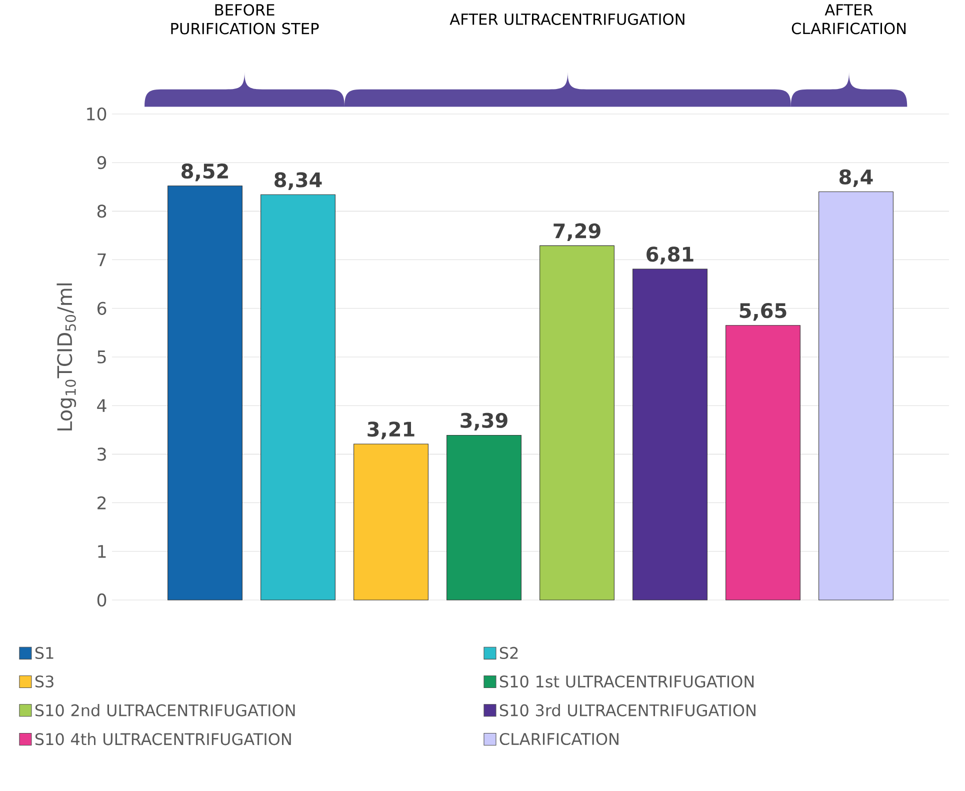 The width and height of the screenshot is (965, 791). I want to click on data-label: 7,29, so click(577, 232).